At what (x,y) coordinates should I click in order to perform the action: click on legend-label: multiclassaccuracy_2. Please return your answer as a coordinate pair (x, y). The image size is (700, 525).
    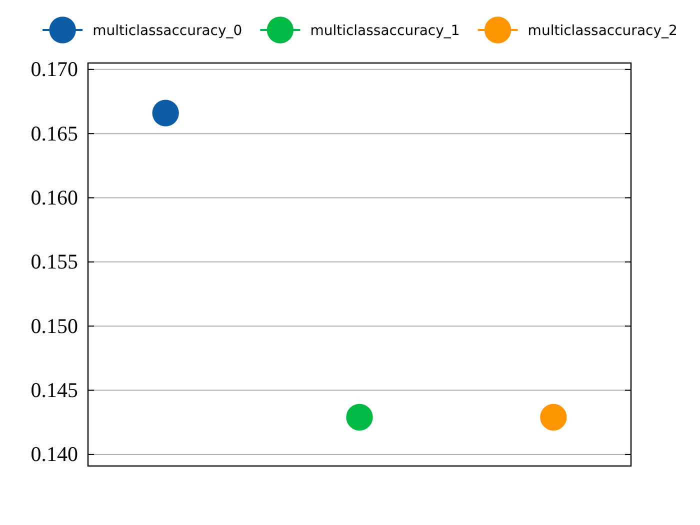
    Looking at the image, I should click on (603, 30).